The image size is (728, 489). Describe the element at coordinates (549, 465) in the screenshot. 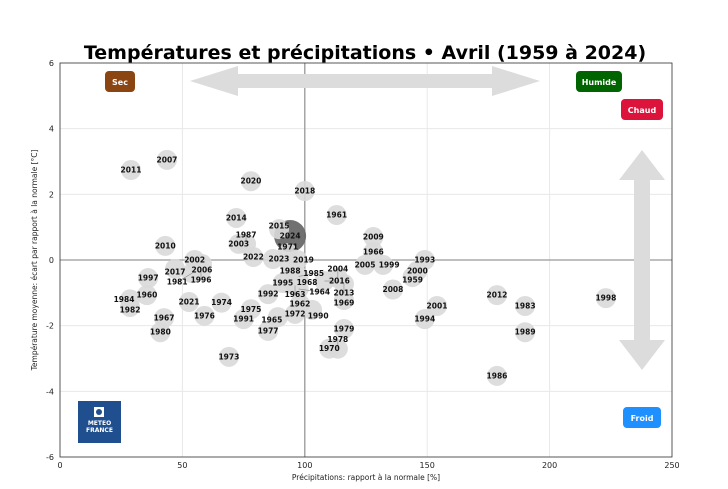

I see `x-tick-label: 200` at that location.